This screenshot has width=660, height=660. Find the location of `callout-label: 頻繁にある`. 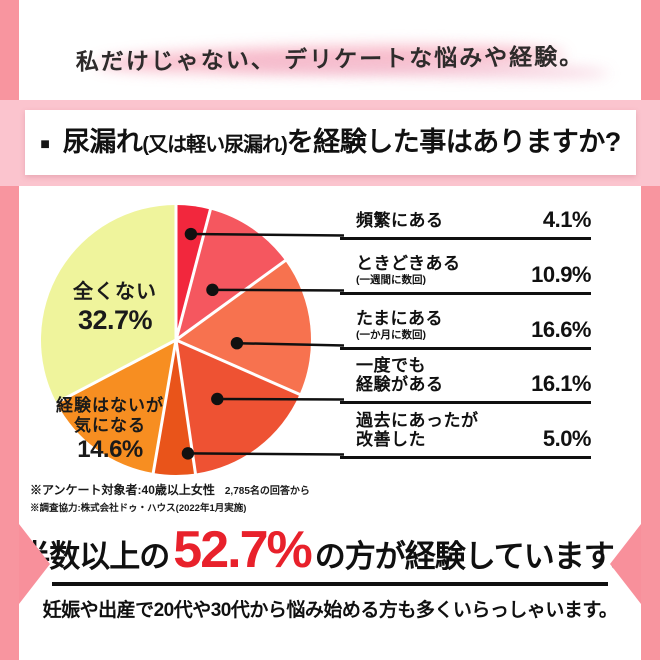

callout-label: 頻繁にある is located at coordinates (400, 221).